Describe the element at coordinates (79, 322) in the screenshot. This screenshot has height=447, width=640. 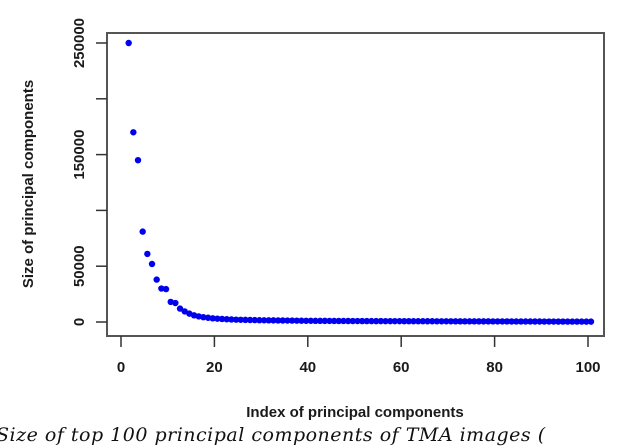
I see `y-tick-label: 0` at that location.